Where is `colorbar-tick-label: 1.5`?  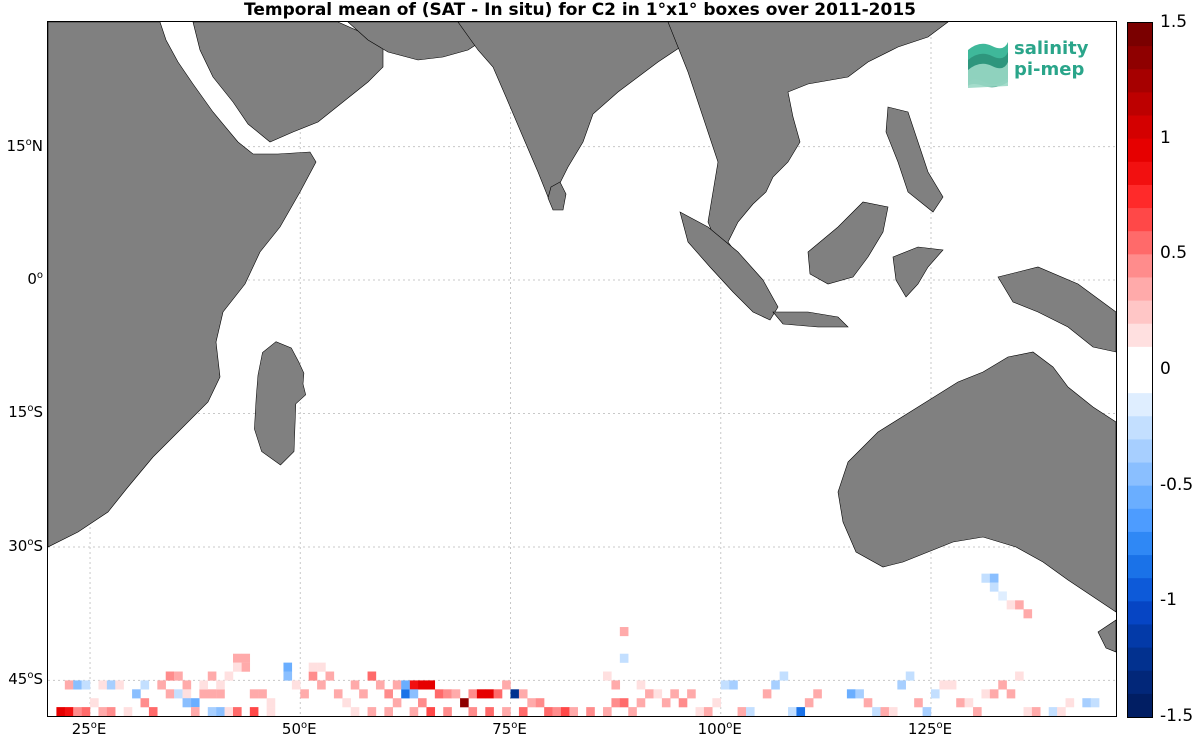
colorbar-tick-label: 1.5 is located at coordinates (1174, 22).